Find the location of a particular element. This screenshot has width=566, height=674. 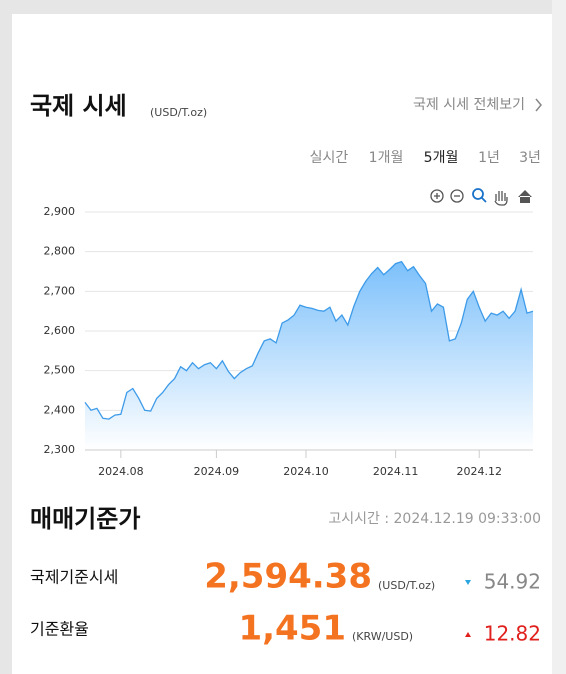

toolbar is located at coordinates (481, 197).